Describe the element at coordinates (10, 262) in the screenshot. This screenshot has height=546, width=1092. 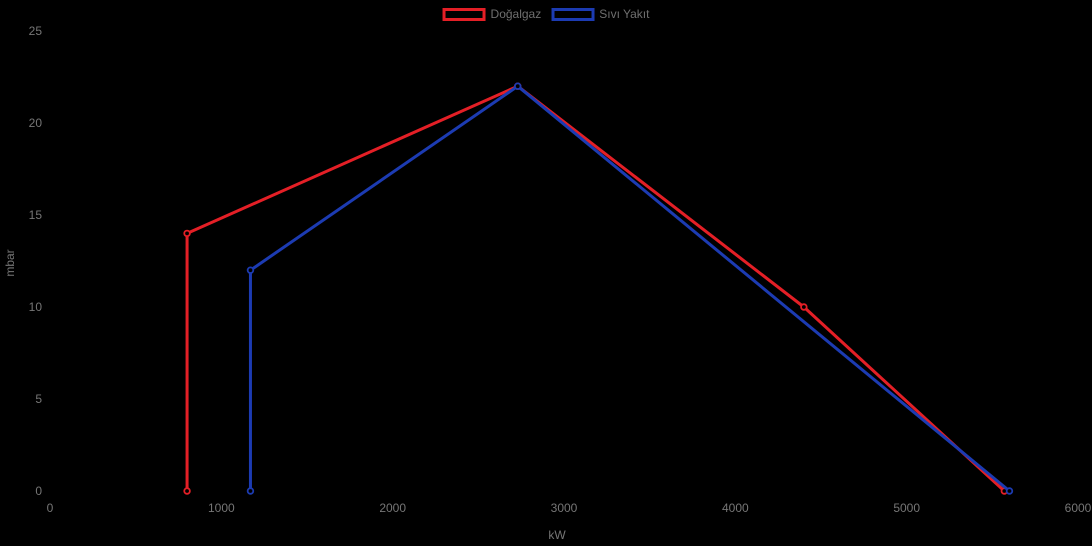
I see `y-axis-title: mbar` at that location.